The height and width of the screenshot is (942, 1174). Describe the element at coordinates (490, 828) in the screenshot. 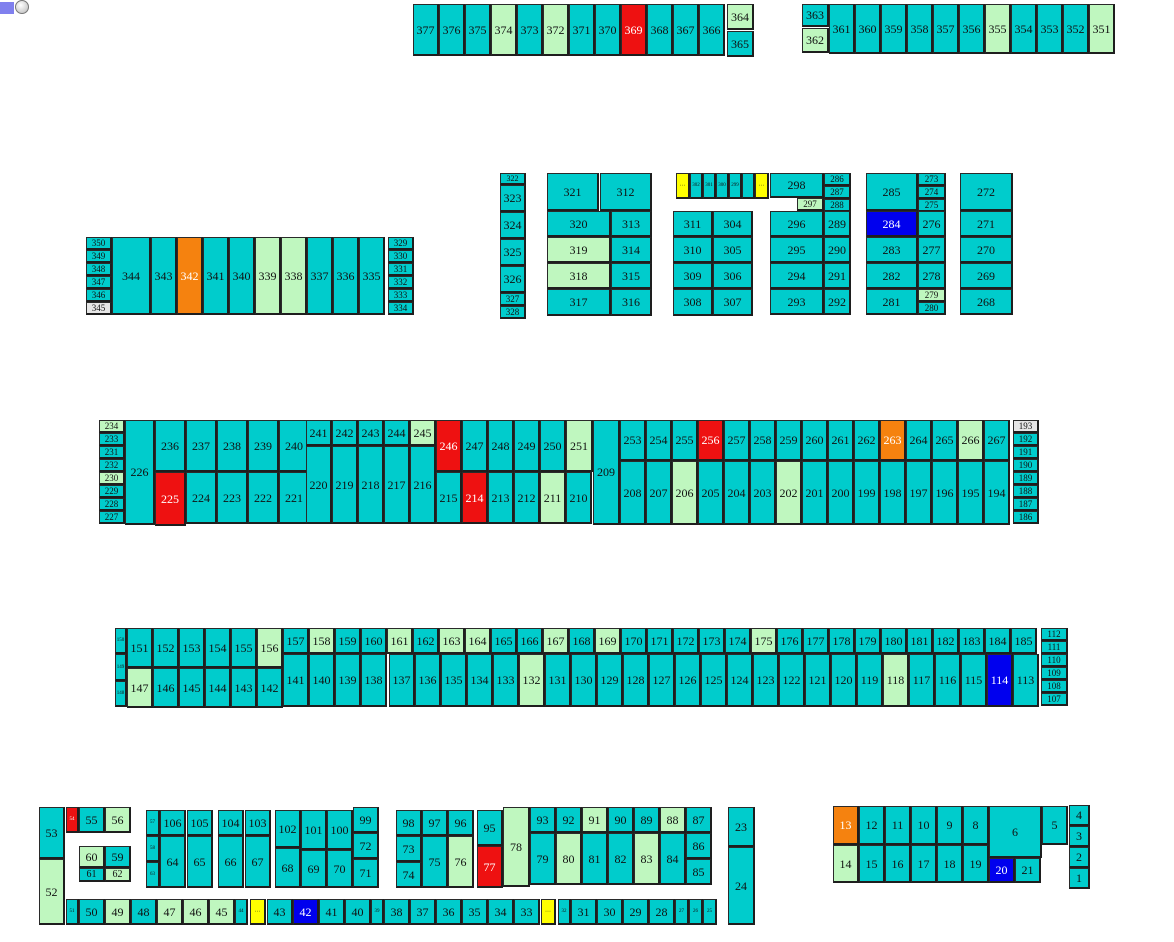

I see `stall-95: 95` at that location.